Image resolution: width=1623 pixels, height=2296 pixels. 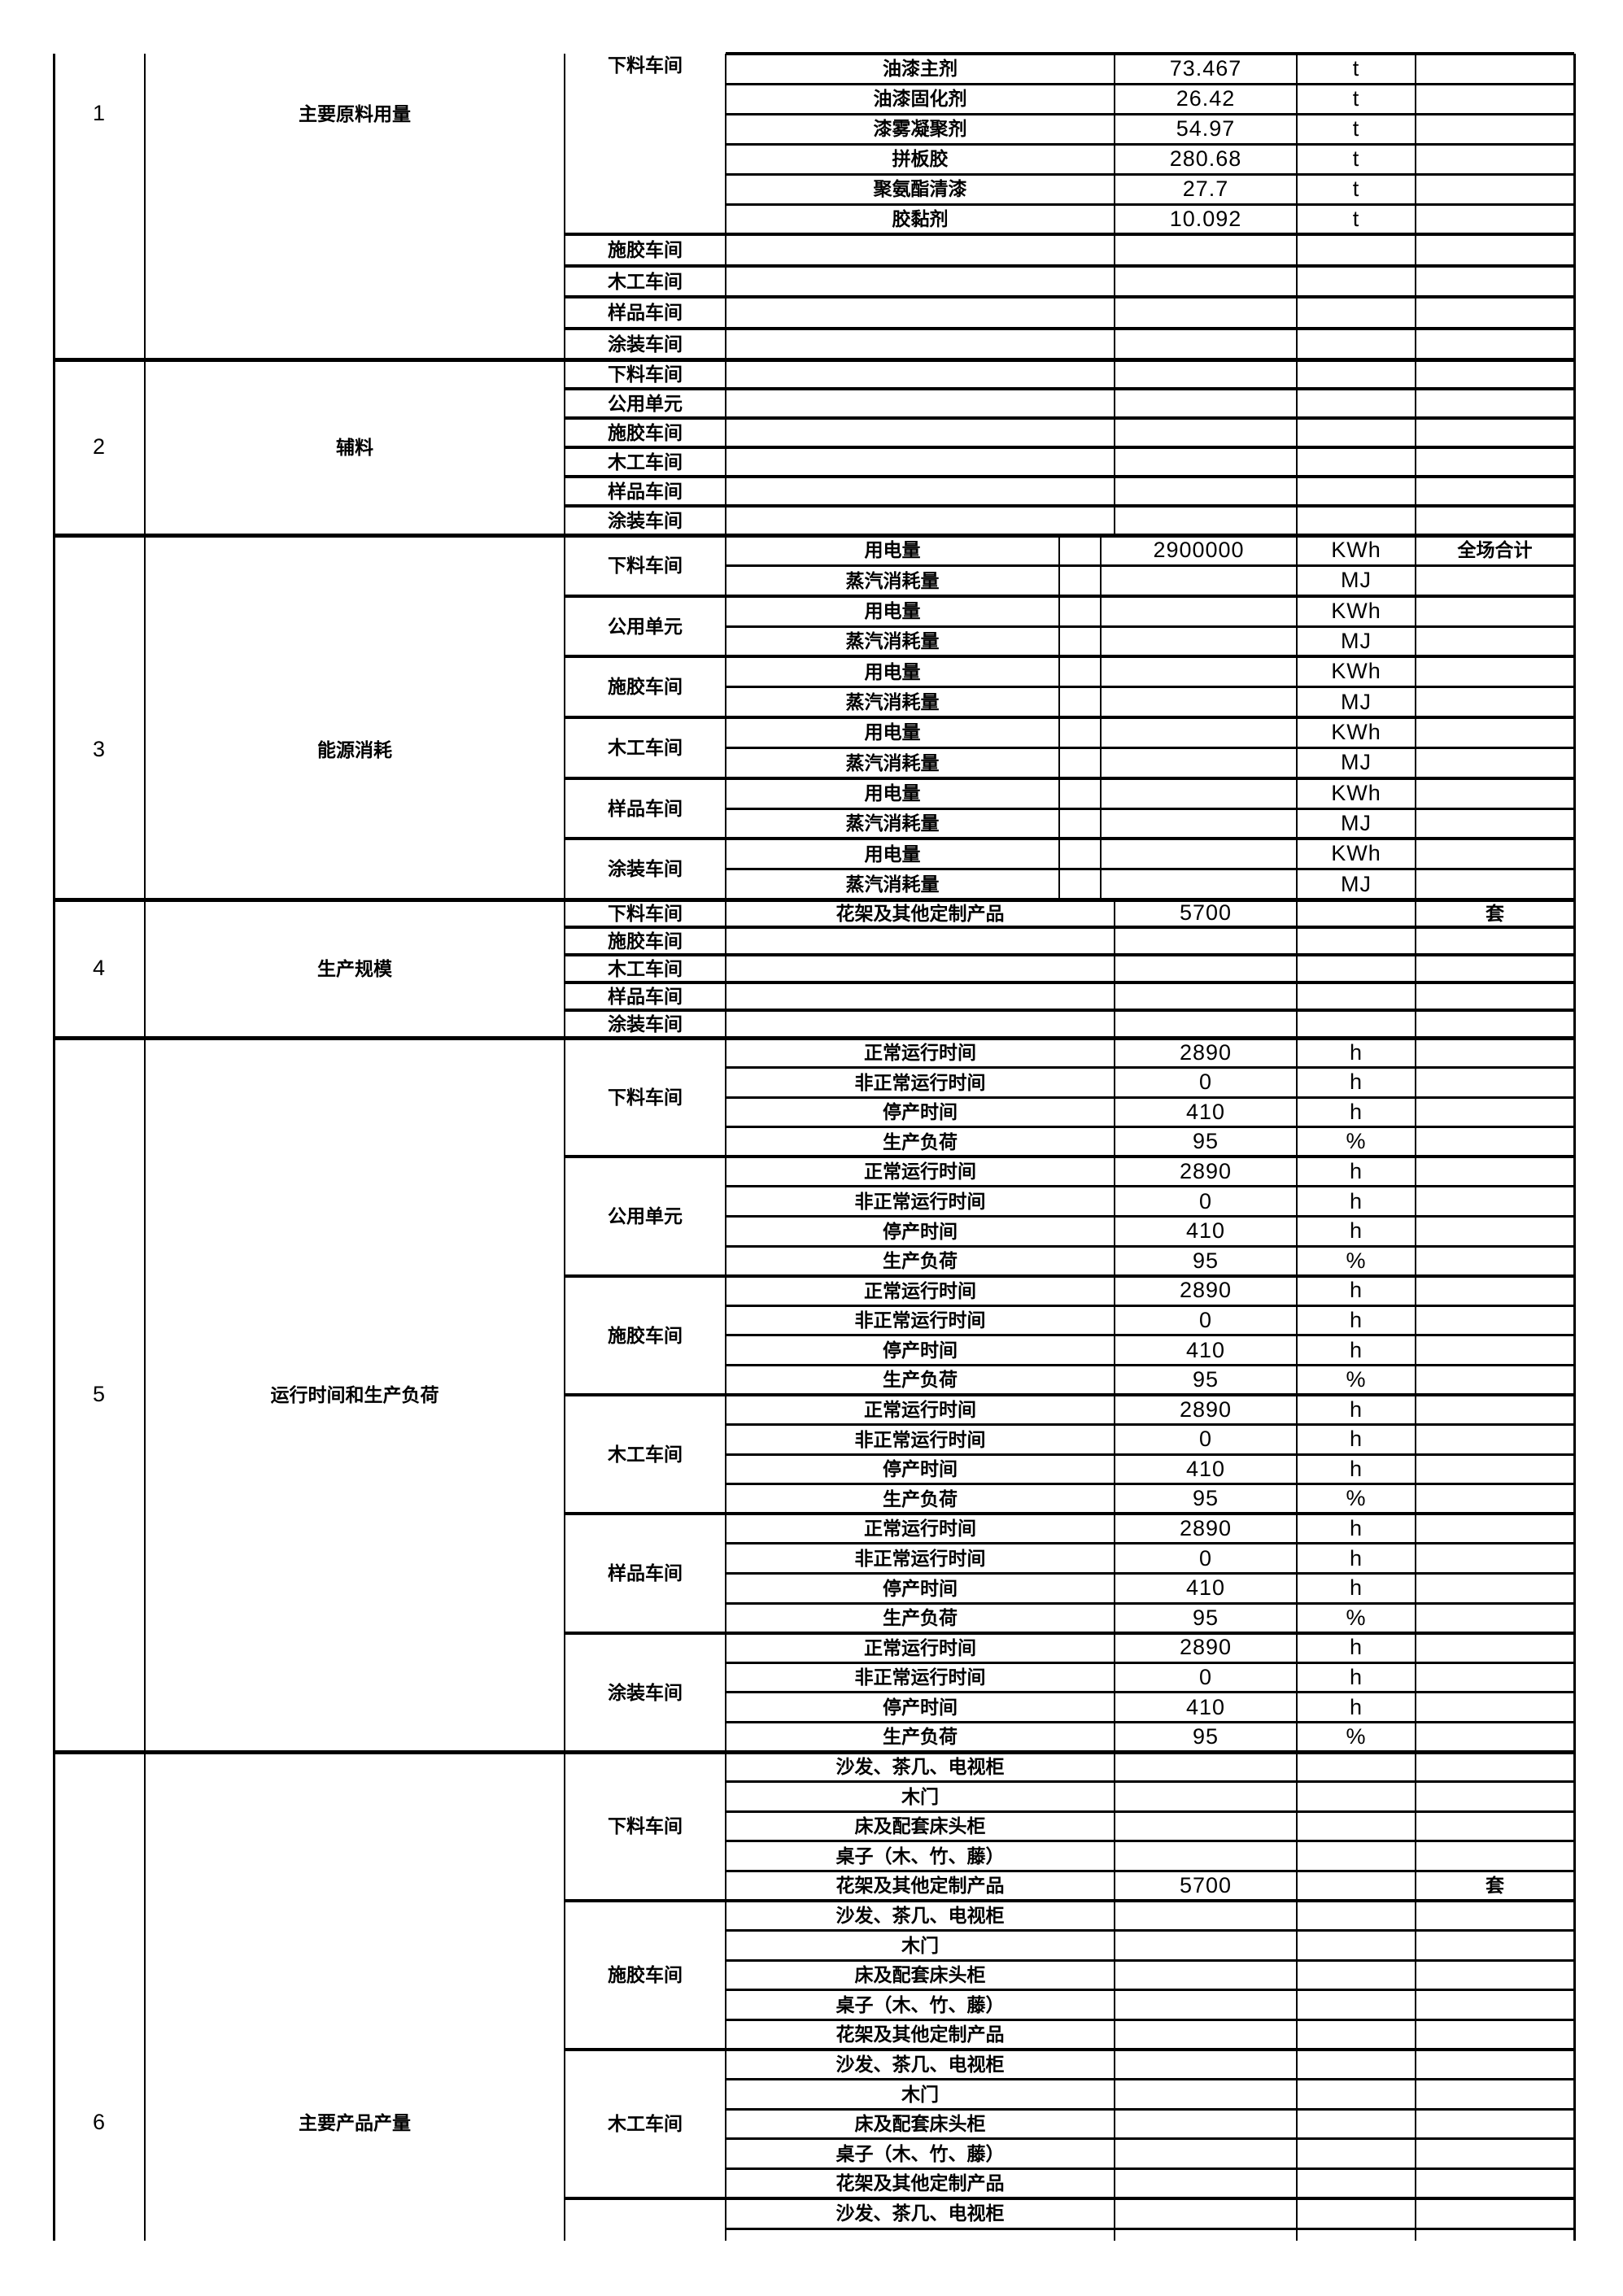 What do you see at coordinates (355, 1394) in the screenshot?
I see `section-category: 运行时间和生产负荷` at bounding box center [355, 1394].